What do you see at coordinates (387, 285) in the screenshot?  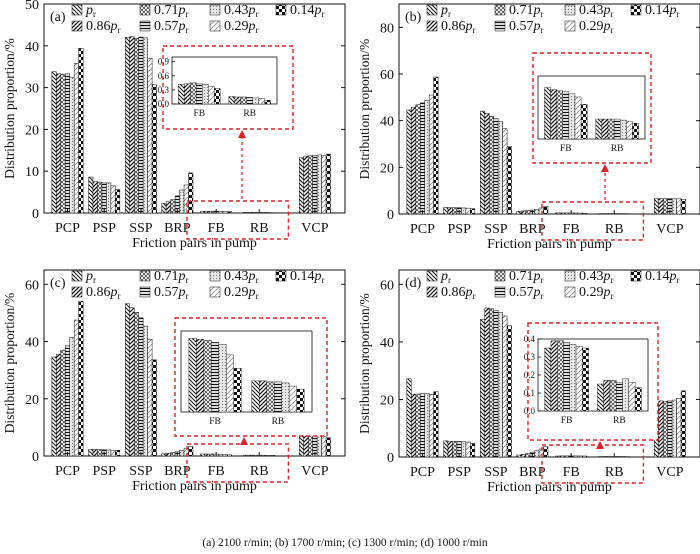 I see `y-tick-label: 60` at bounding box center [387, 285].